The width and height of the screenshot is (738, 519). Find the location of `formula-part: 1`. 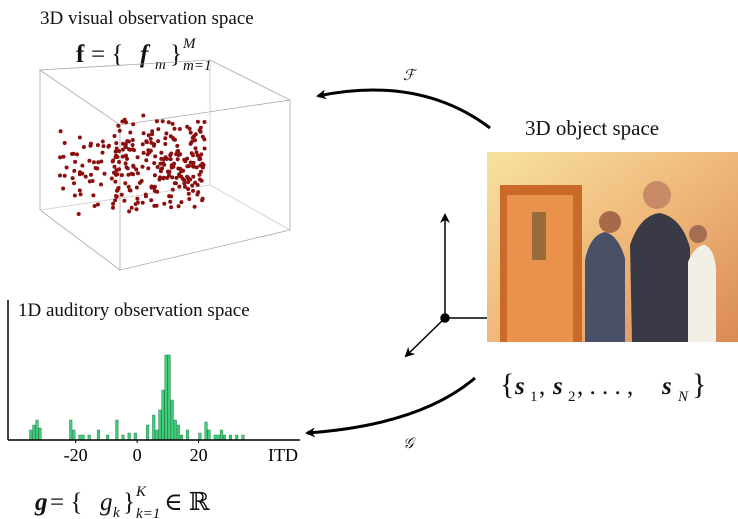

formula-part: 1 is located at coordinates (534, 397).